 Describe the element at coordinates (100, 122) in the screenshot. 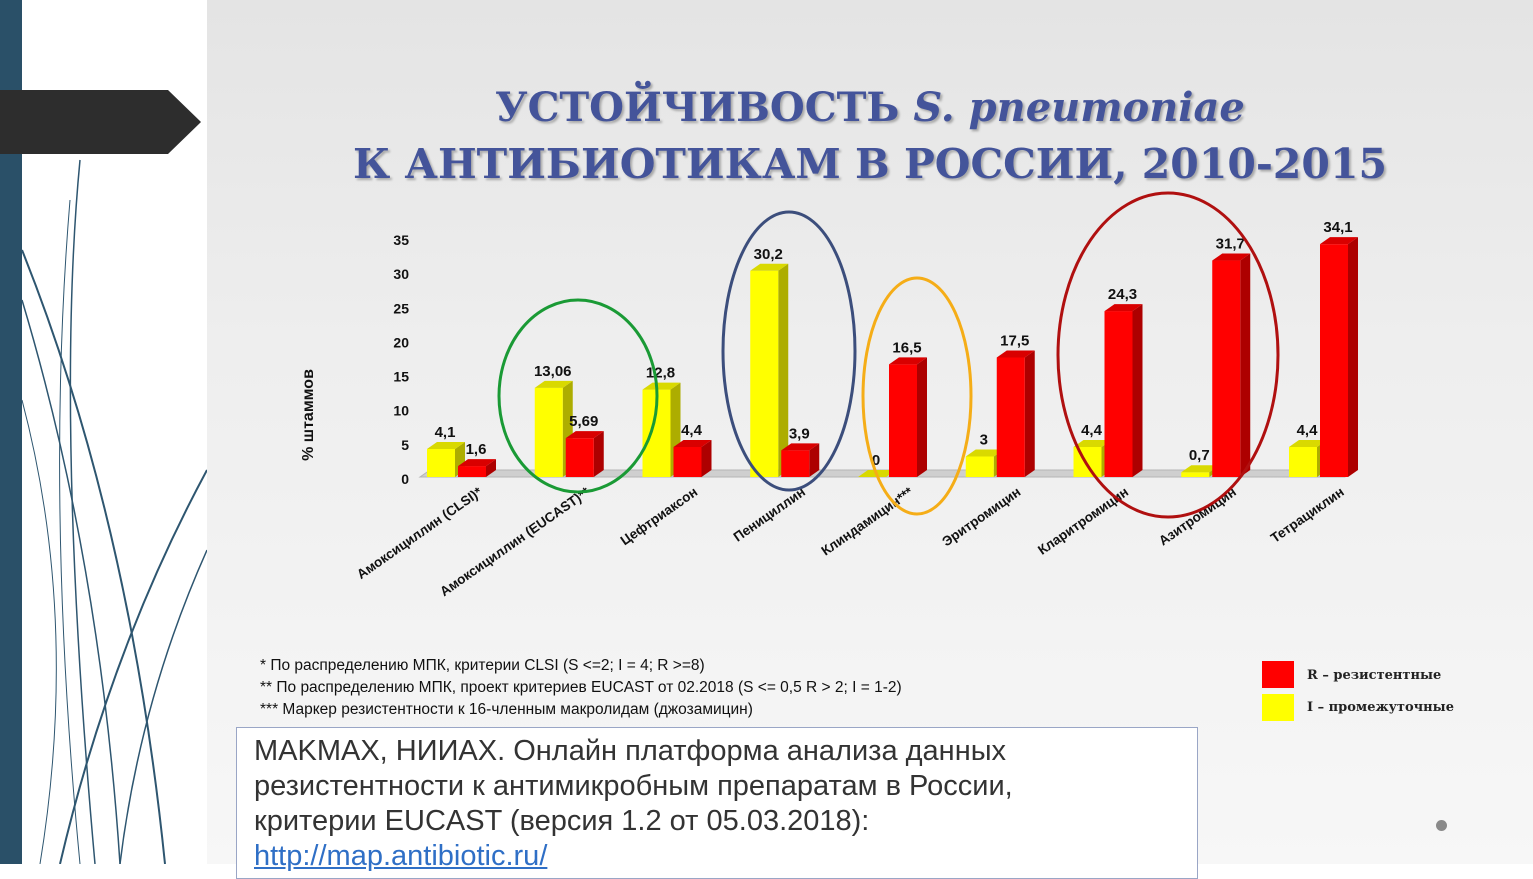

I see `arrow-tab` at that location.